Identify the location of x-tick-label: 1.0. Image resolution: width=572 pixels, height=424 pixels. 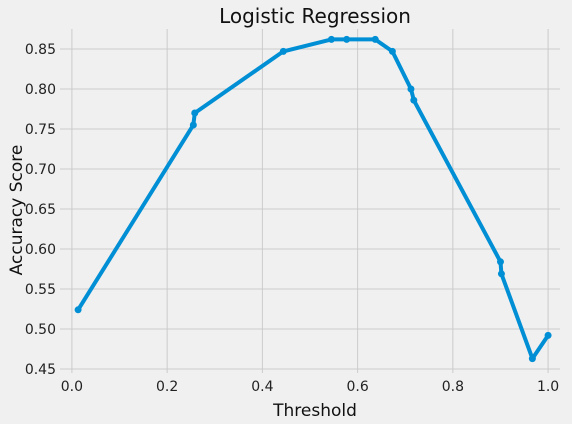
(548, 387).